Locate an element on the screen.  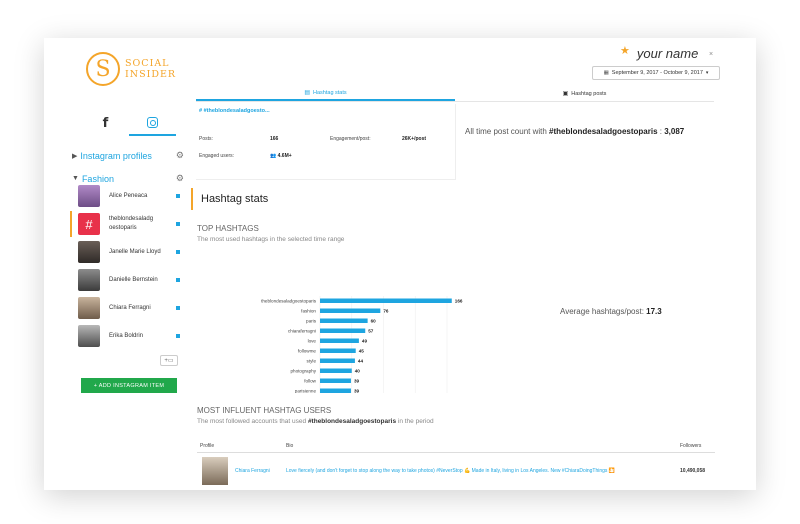
add-instagram-item-button: + ADD INSTAGRAM ITEM is located at coordinates (129, 385).